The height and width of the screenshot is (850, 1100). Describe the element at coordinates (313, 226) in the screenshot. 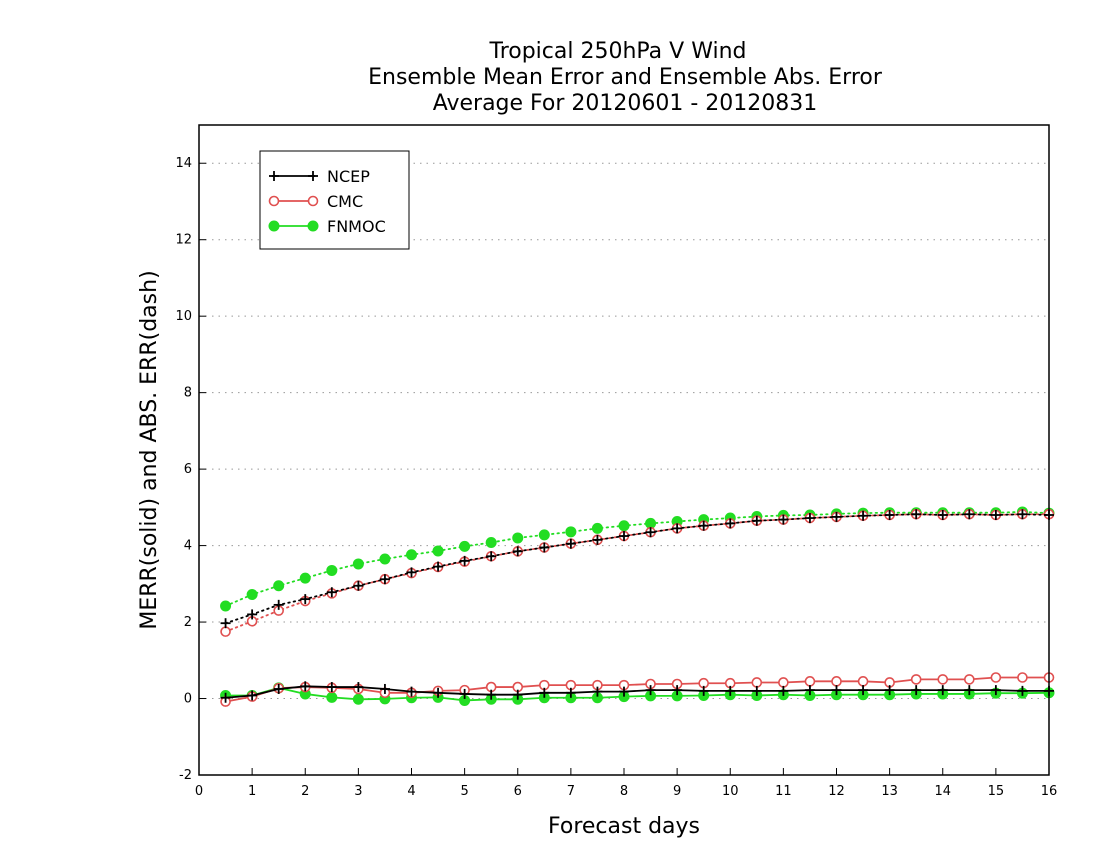

I see `legend-marker-right` at that location.